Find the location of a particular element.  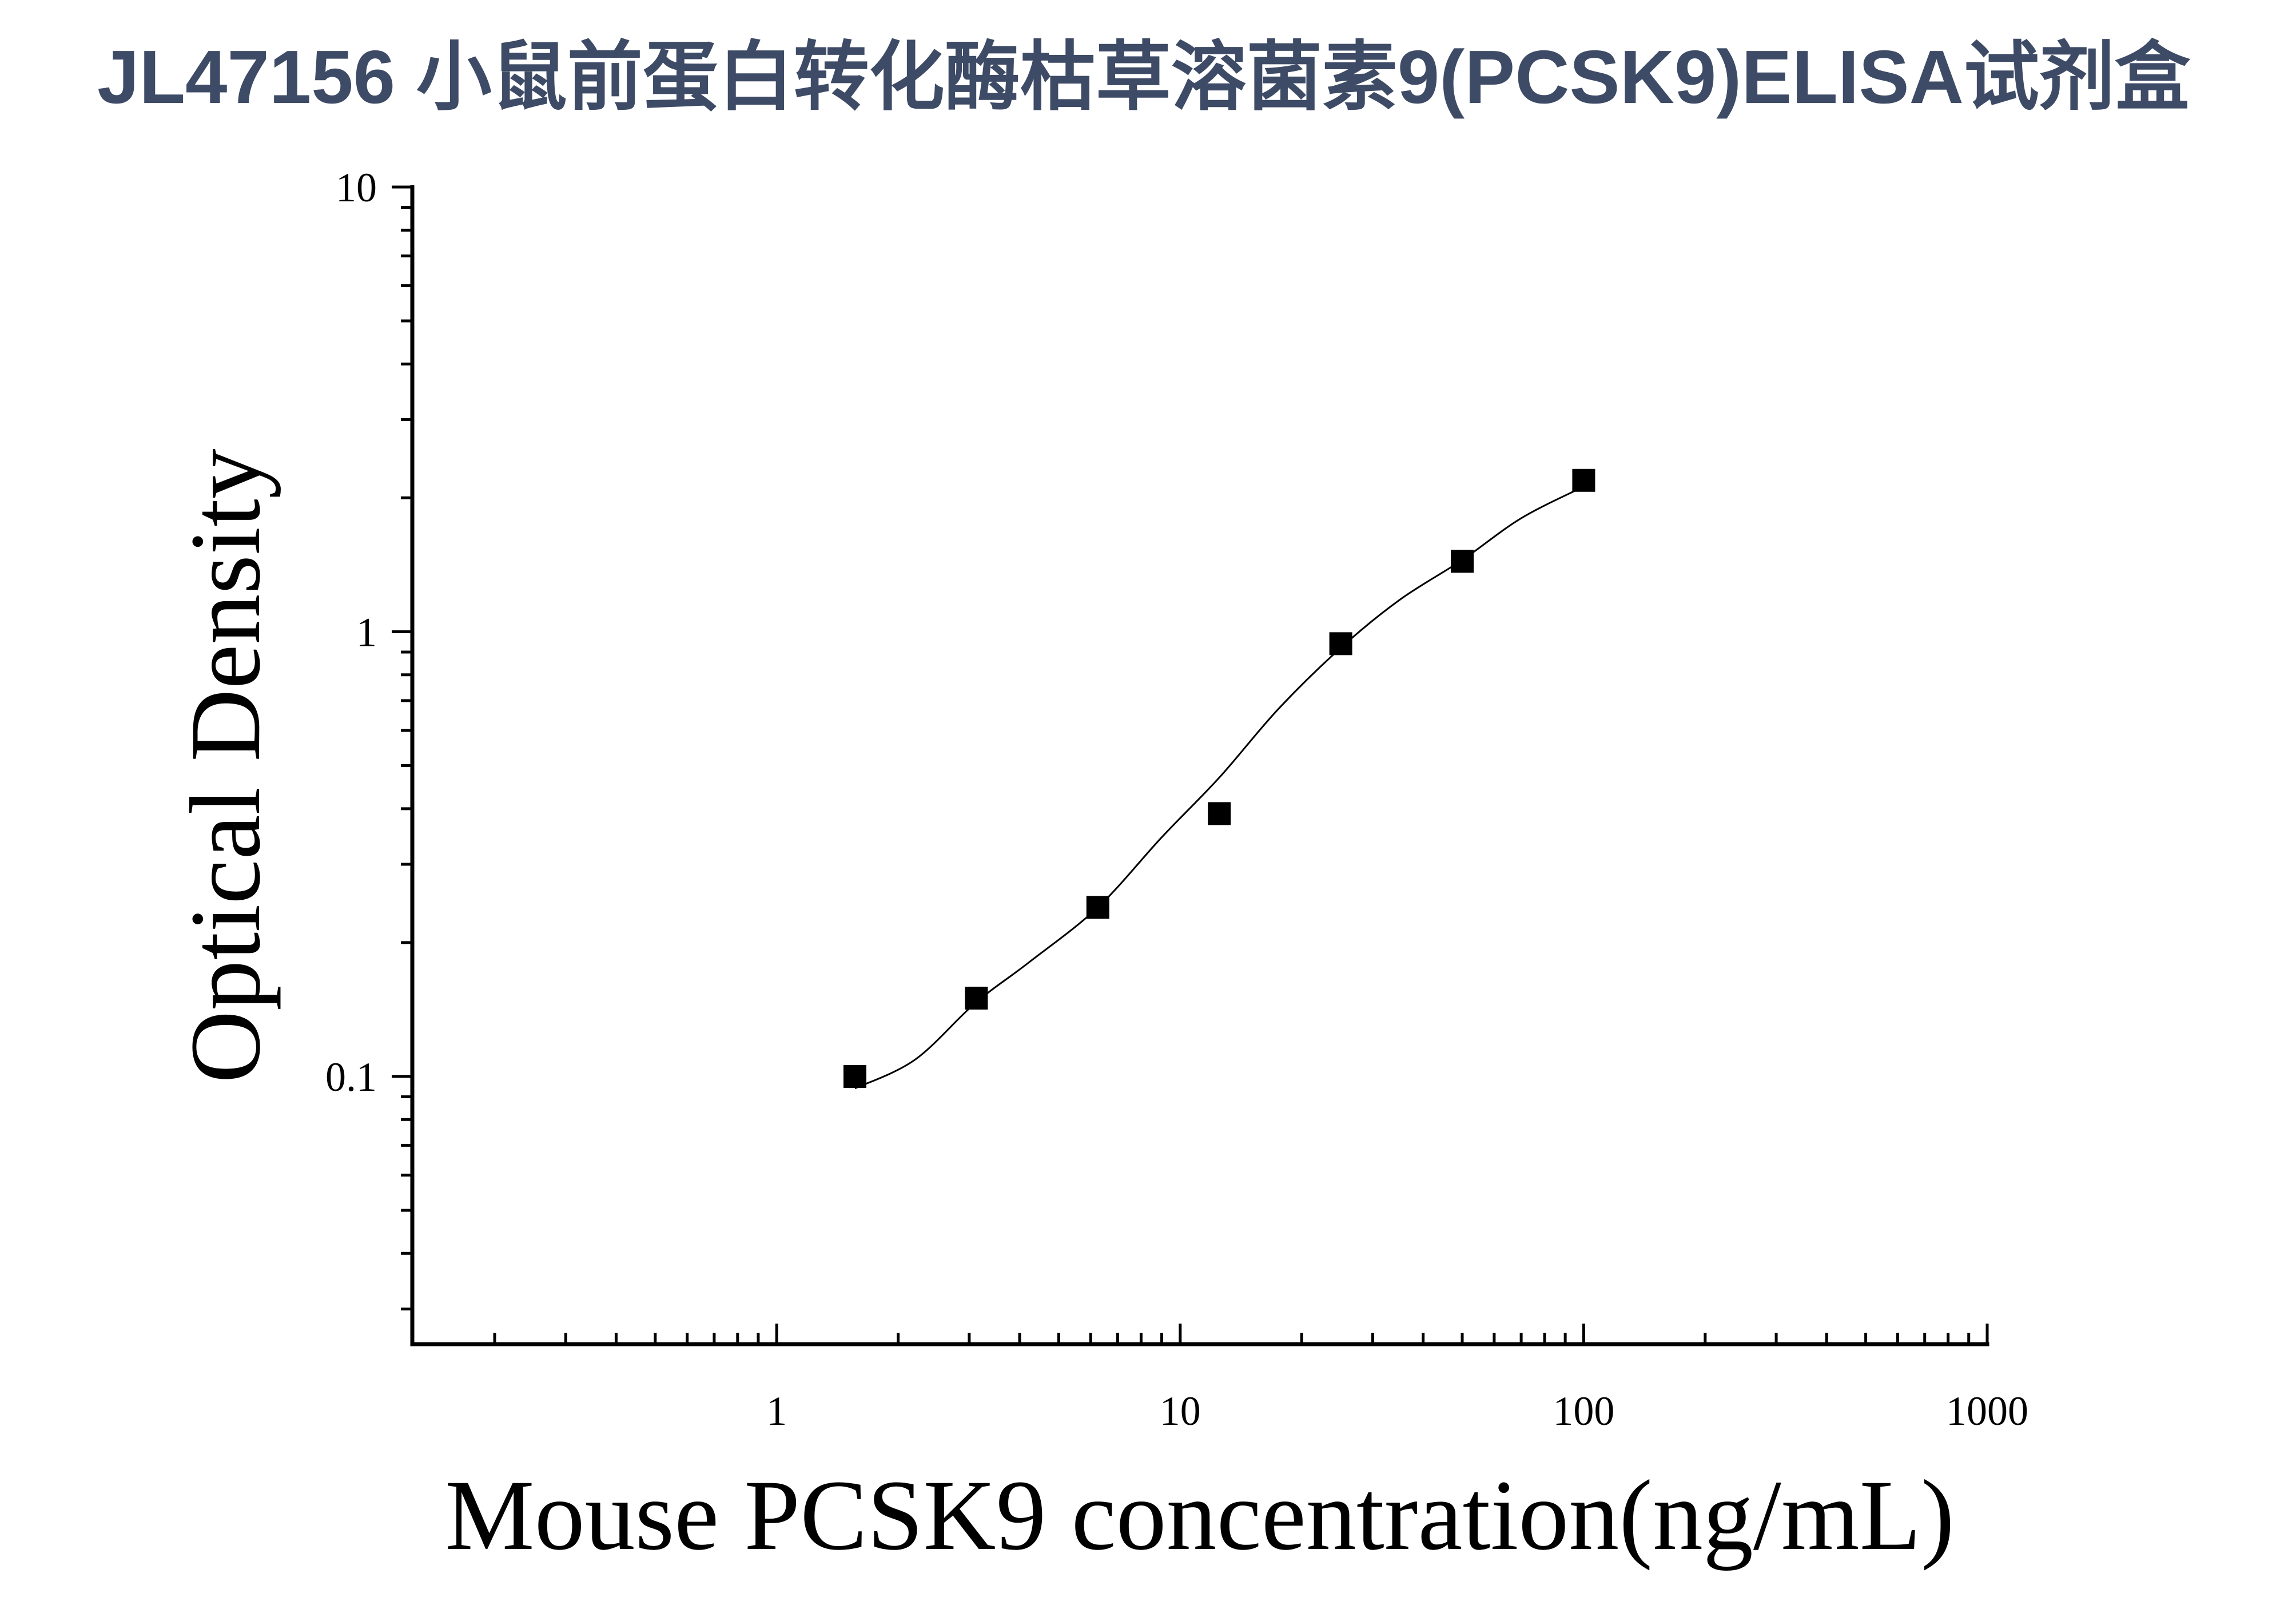

x-tick-label: 1 is located at coordinates (776, 1411).